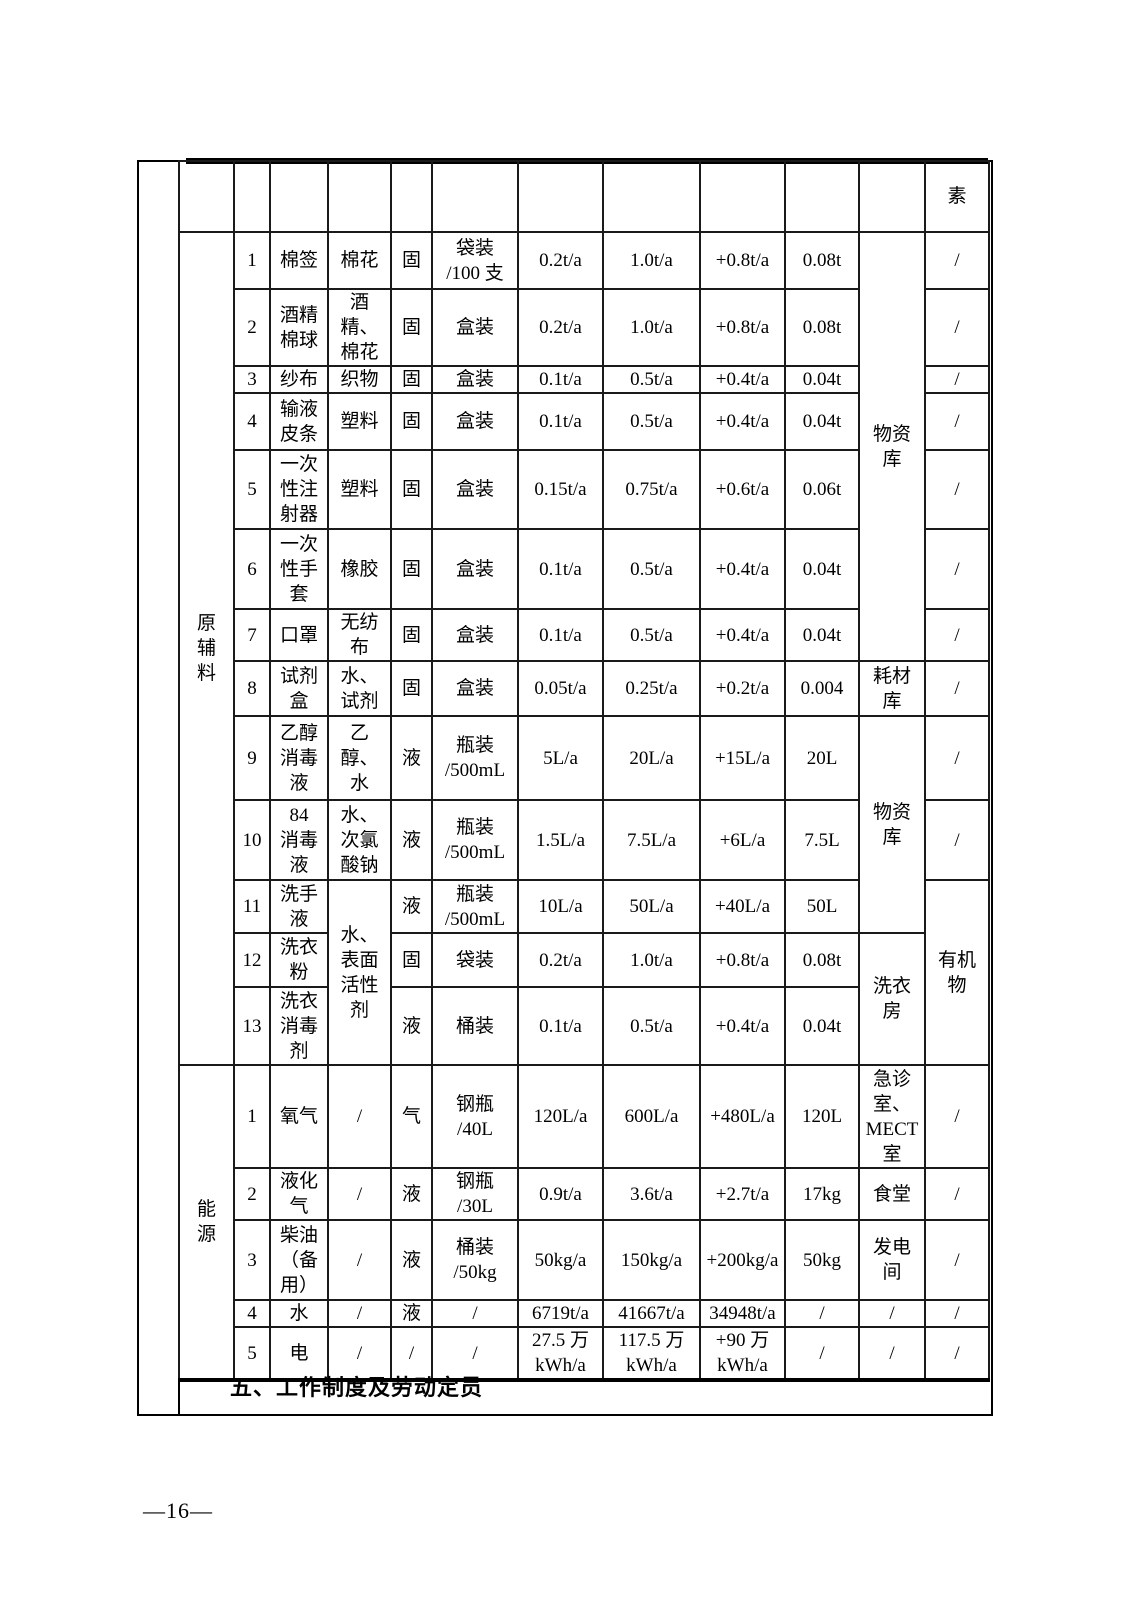 The image size is (1131, 1600). I want to click on cell-qty-change: +15L/a, so click(742, 758).